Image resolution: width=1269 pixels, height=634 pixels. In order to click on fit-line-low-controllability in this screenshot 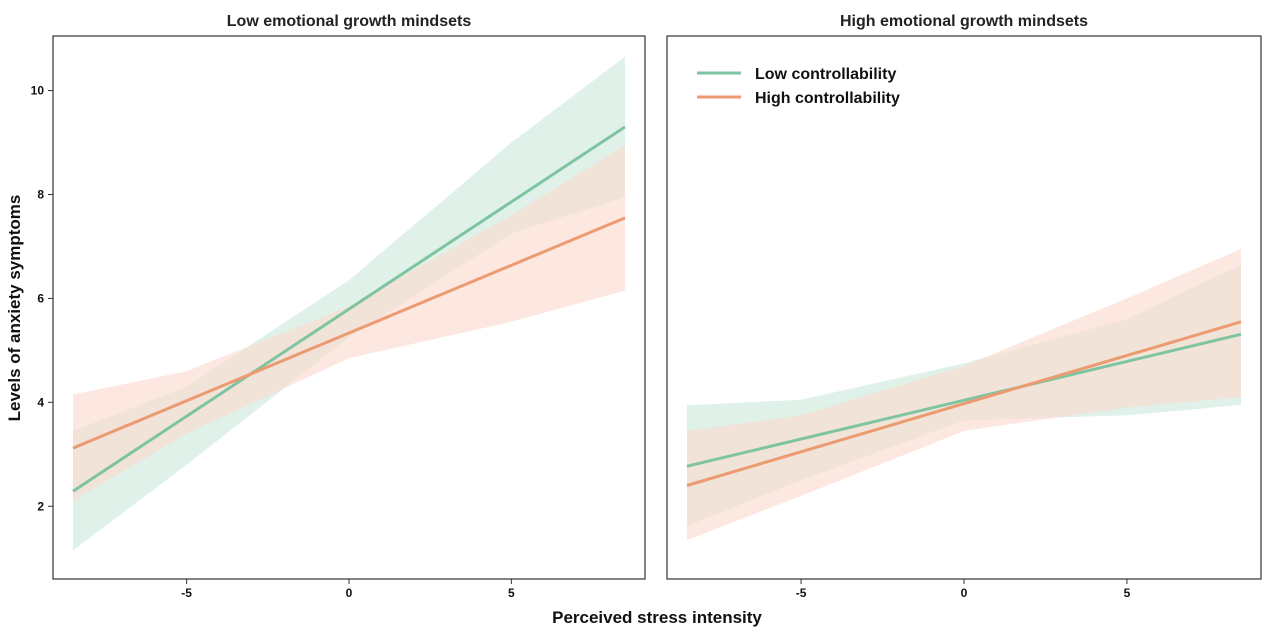, I will do `click(964, 400)`.